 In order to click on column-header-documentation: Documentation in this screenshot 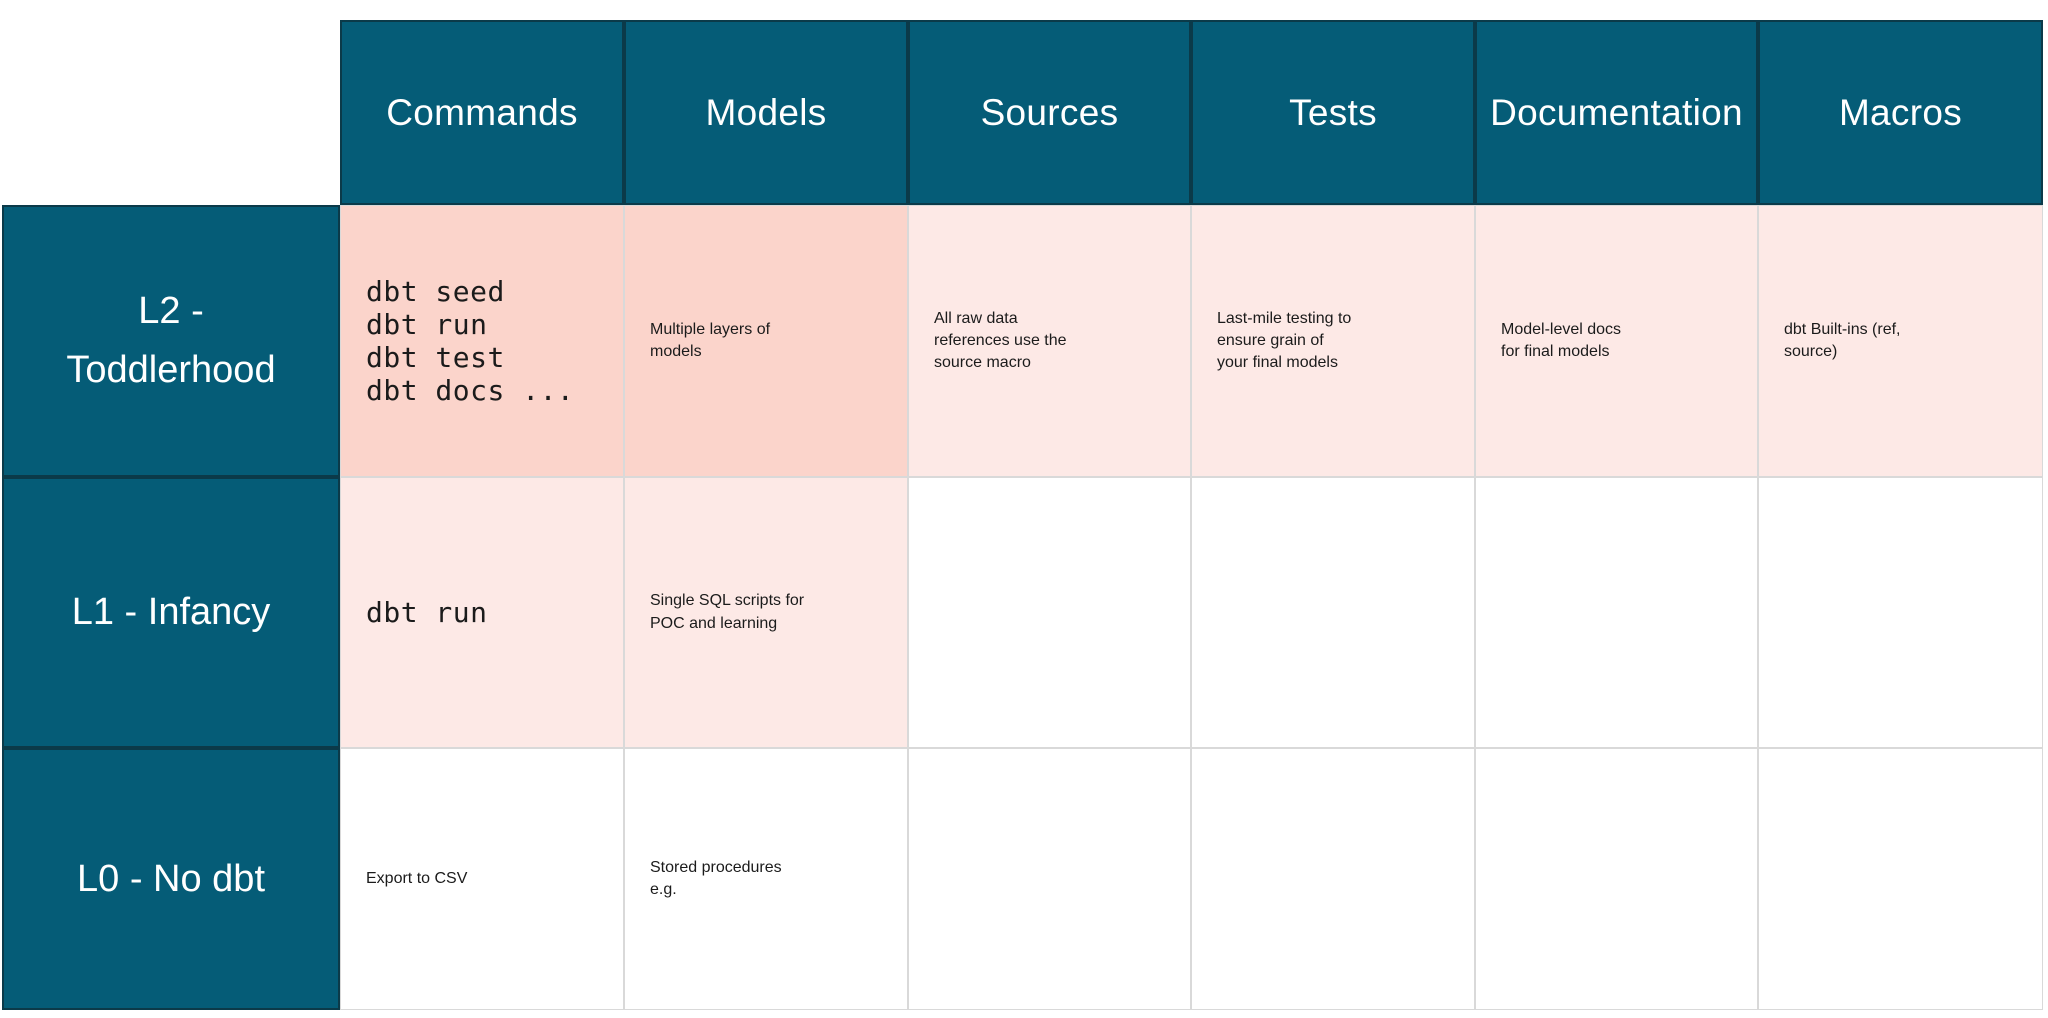, I will do `click(1616, 112)`.